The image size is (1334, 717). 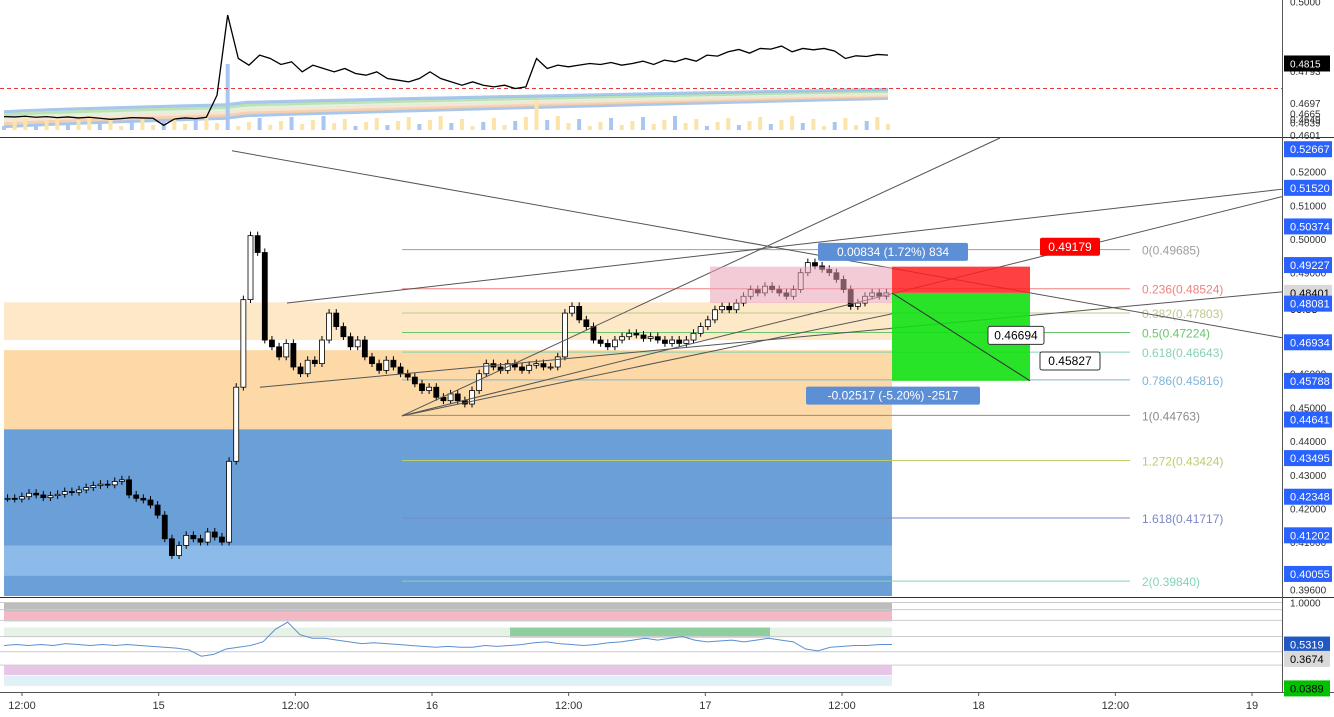 What do you see at coordinates (1310, 536) in the screenshot?
I see `price-badge-label: 0.41202` at bounding box center [1310, 536].